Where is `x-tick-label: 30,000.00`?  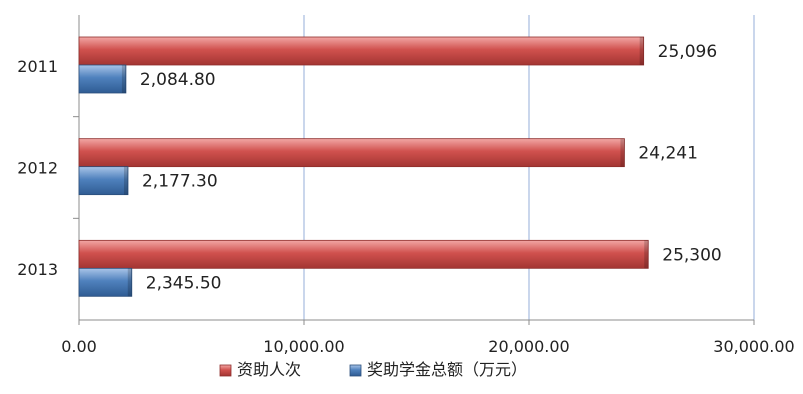
x-tick-label: 30,000.00 is located at coordinates (753, 346).